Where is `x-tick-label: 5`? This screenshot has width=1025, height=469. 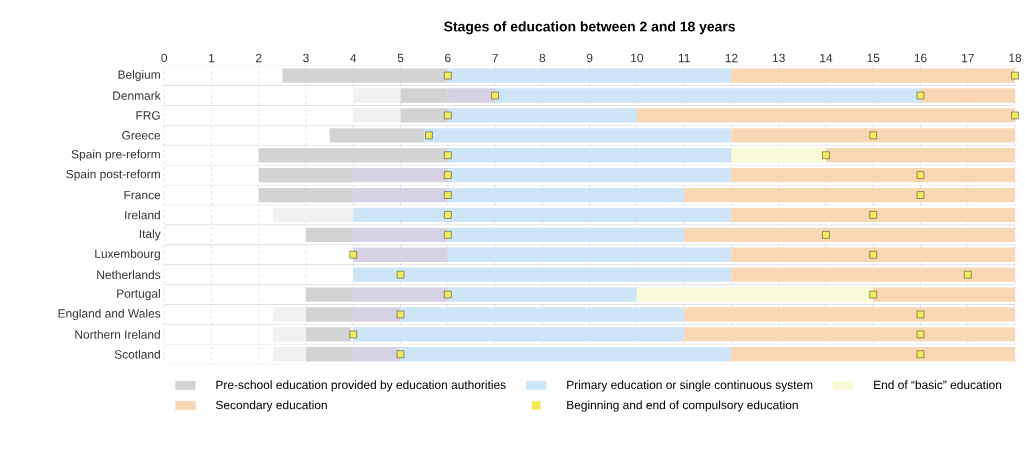
x-tick-label: 5 is located at coordinates (400, 58).